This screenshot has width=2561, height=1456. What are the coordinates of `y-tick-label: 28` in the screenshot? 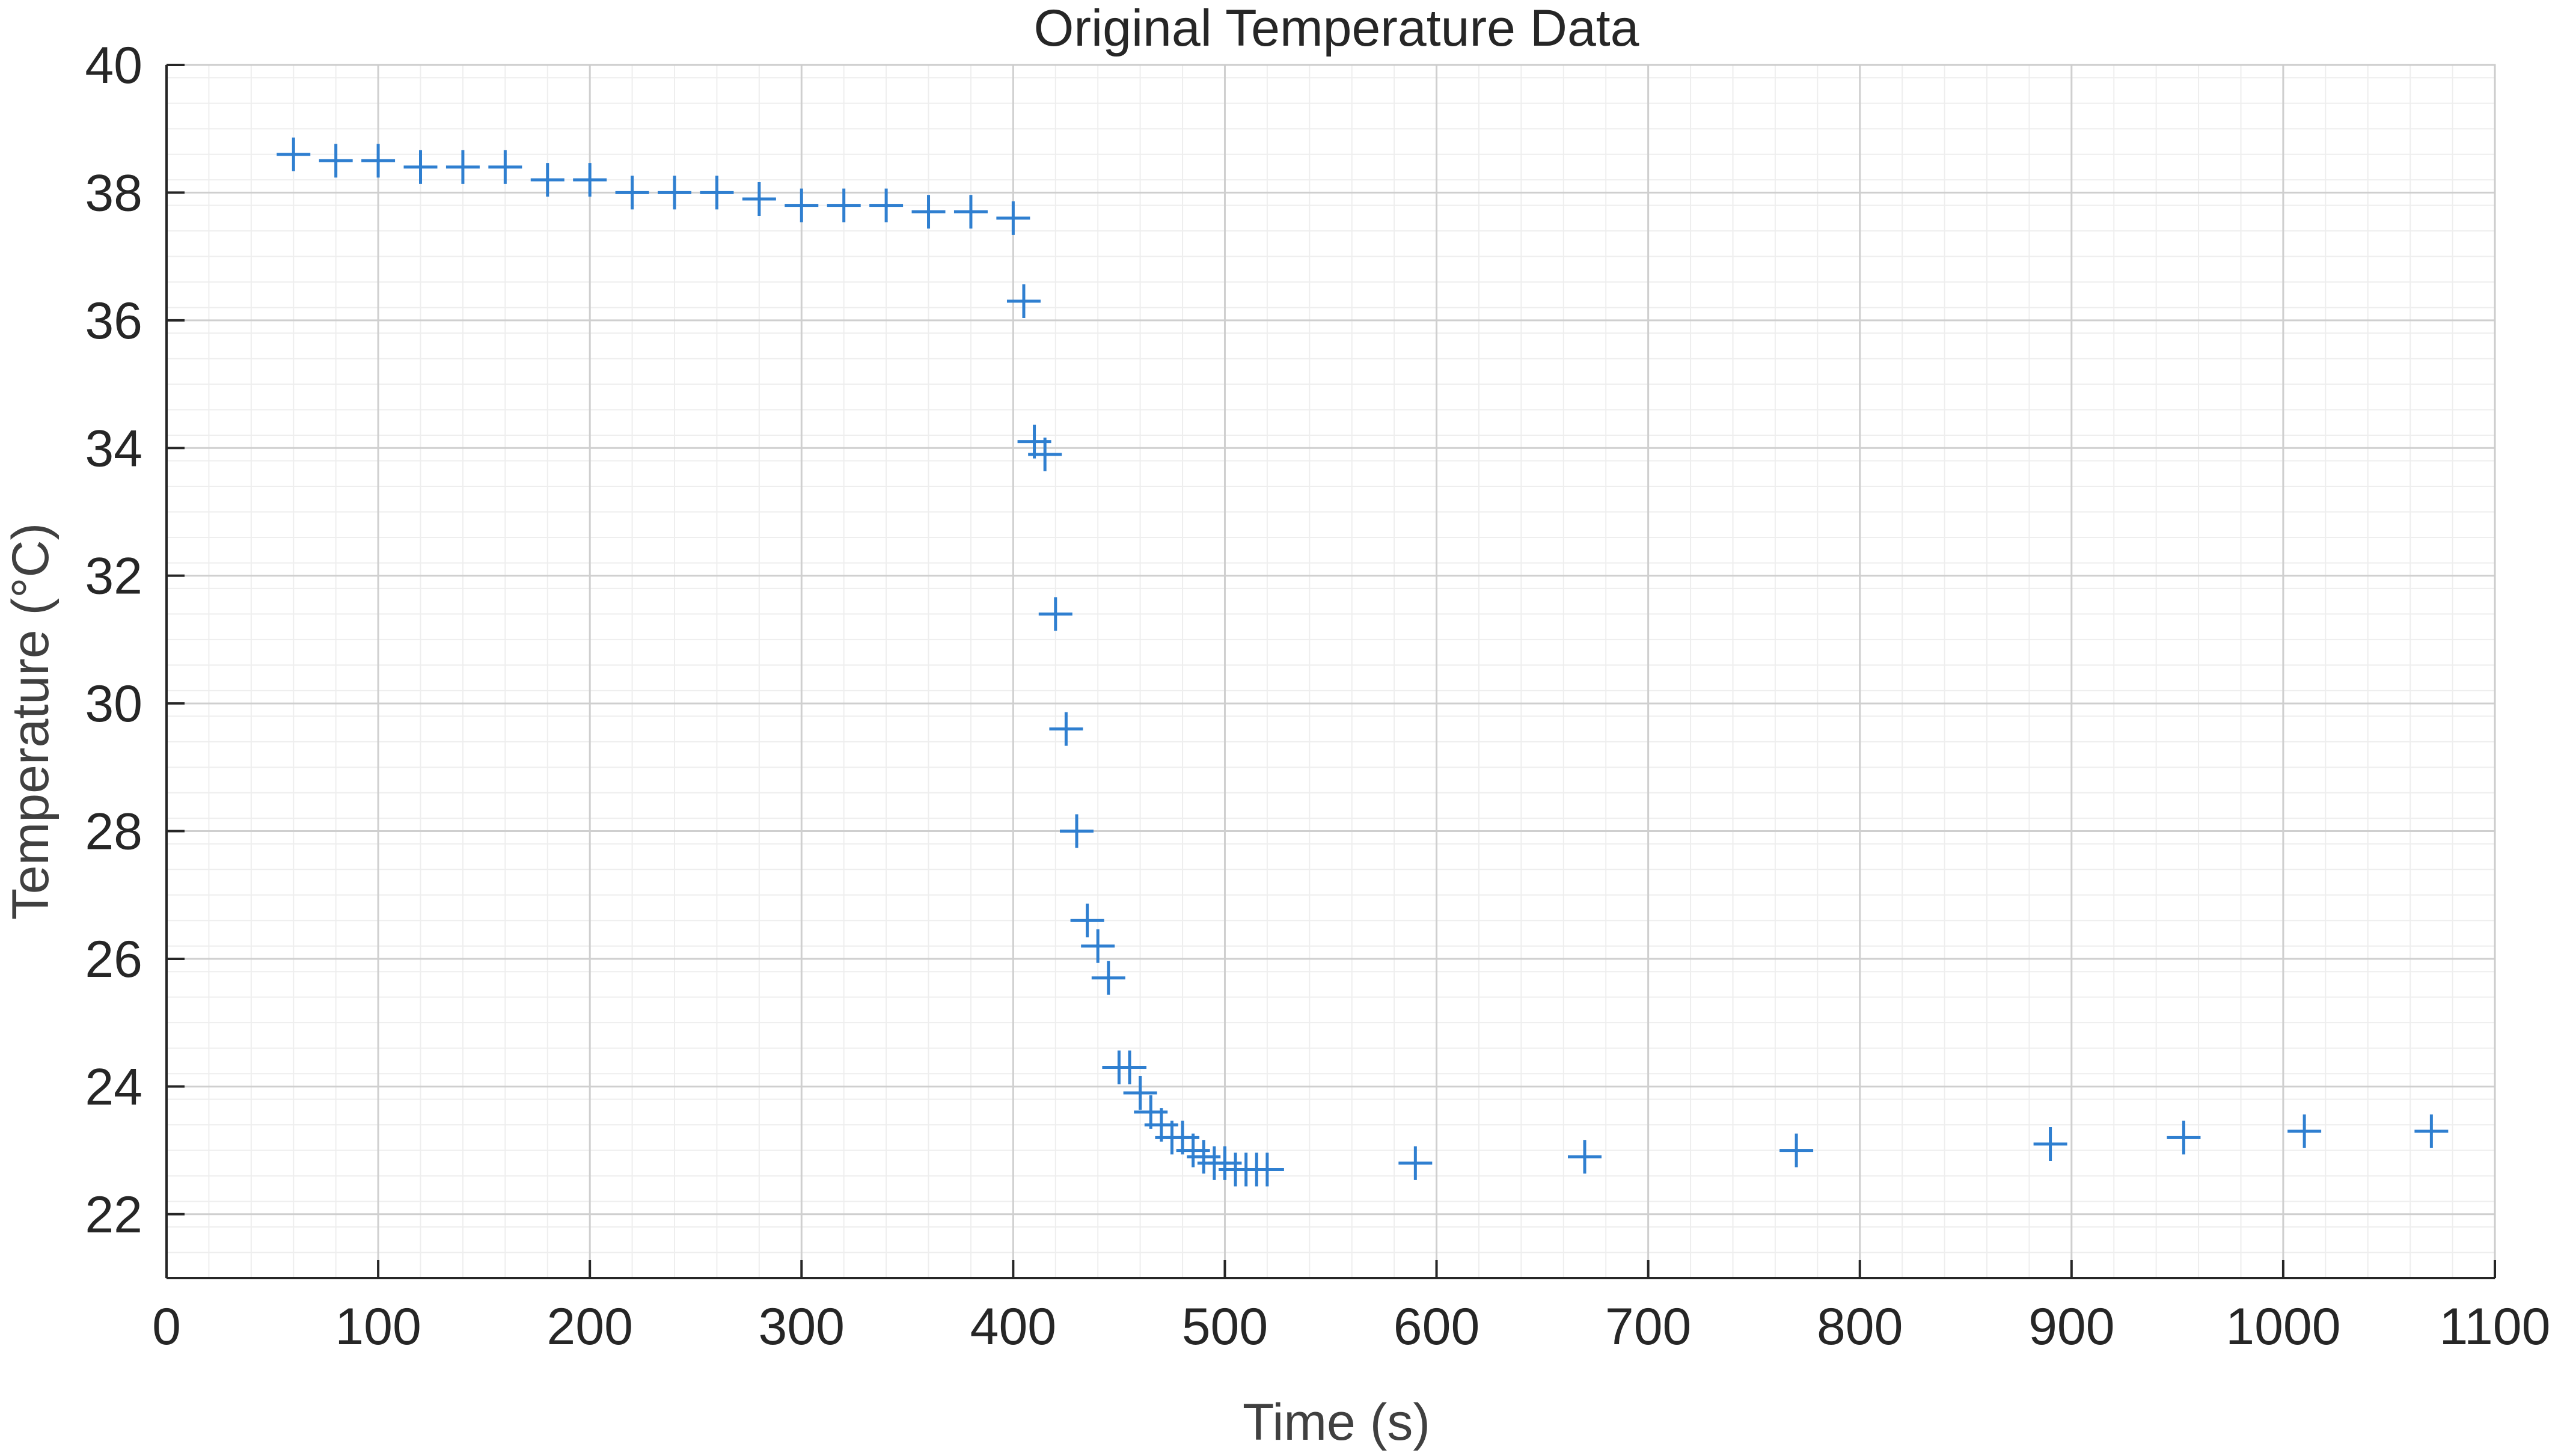 It's located at (114, 832).